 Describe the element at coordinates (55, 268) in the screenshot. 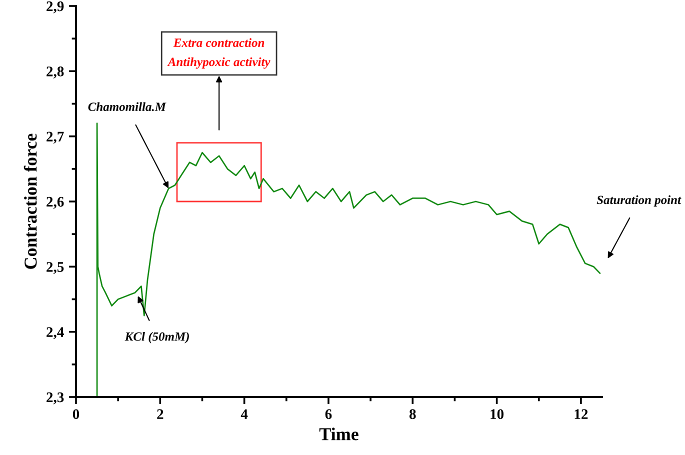

I see `y-tick-label: 2,5` at that location.